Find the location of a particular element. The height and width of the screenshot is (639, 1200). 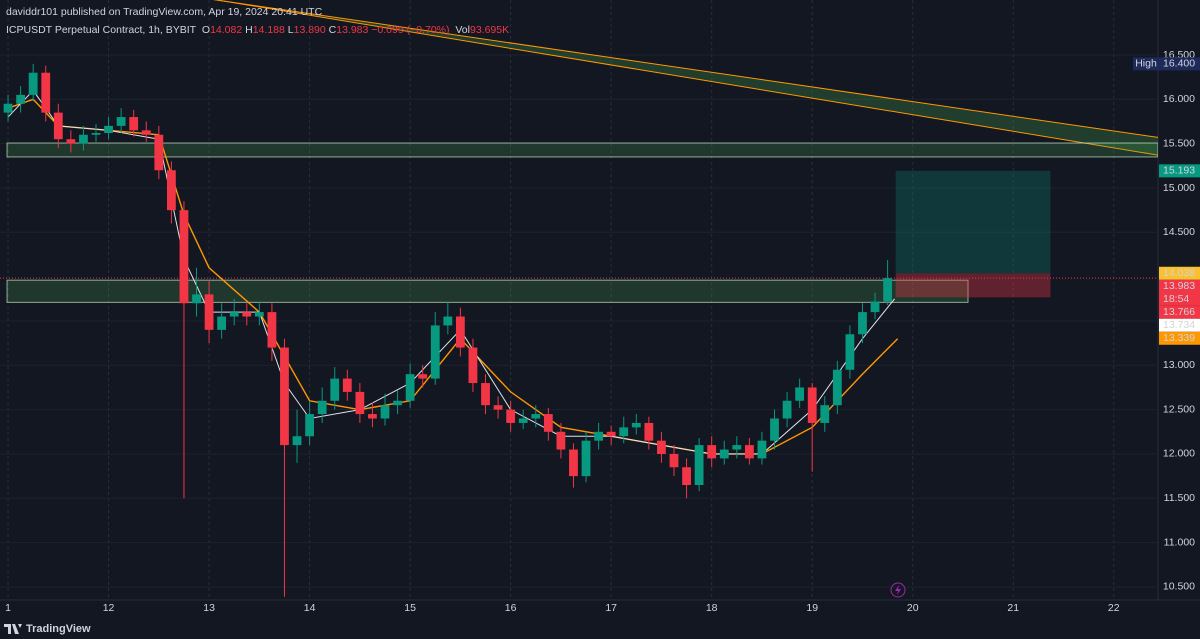

price-label: 13.766 is located at coordinates (1179, 312).